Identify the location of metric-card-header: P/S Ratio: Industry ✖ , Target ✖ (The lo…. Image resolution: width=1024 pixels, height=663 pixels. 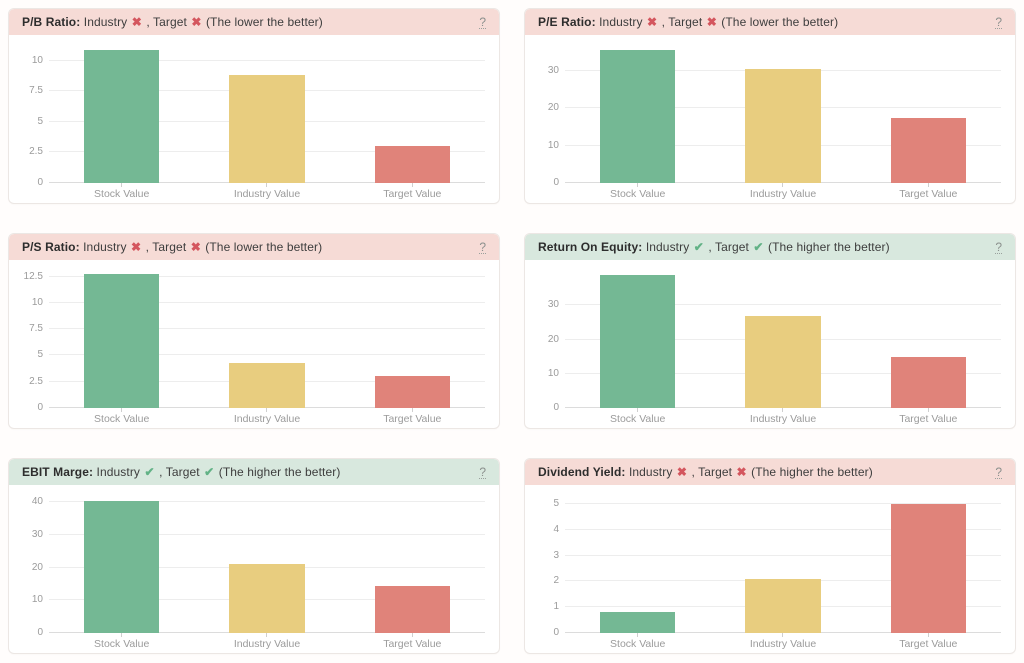
(254, 247).